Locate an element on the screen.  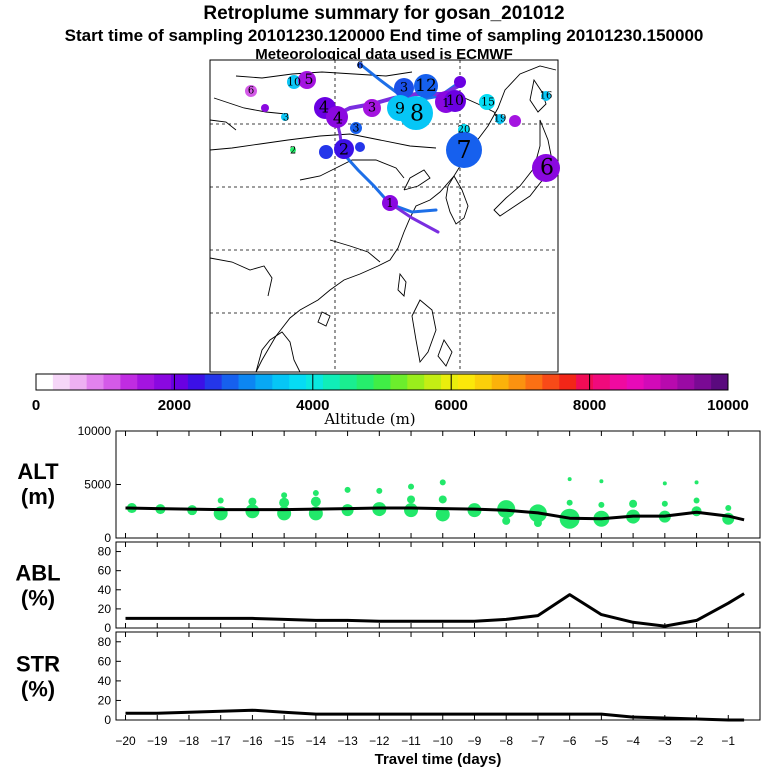
y-tick-label: 10000 is located at coordinates (95, 431).